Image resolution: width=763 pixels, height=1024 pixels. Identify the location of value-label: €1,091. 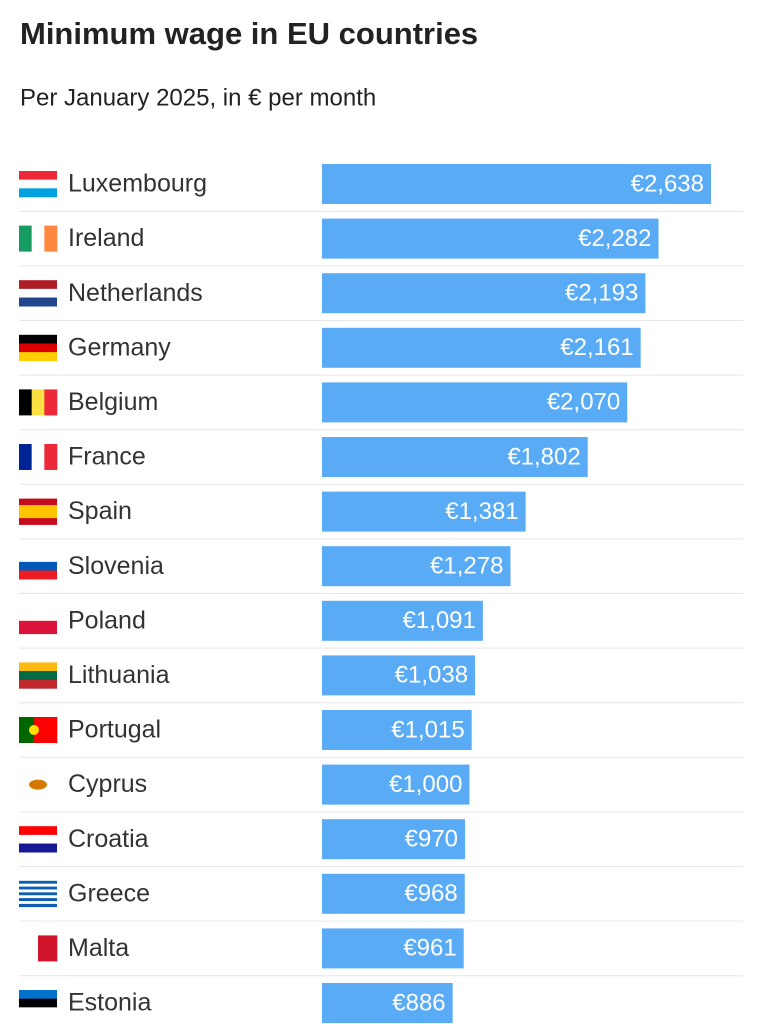
(438, 620).